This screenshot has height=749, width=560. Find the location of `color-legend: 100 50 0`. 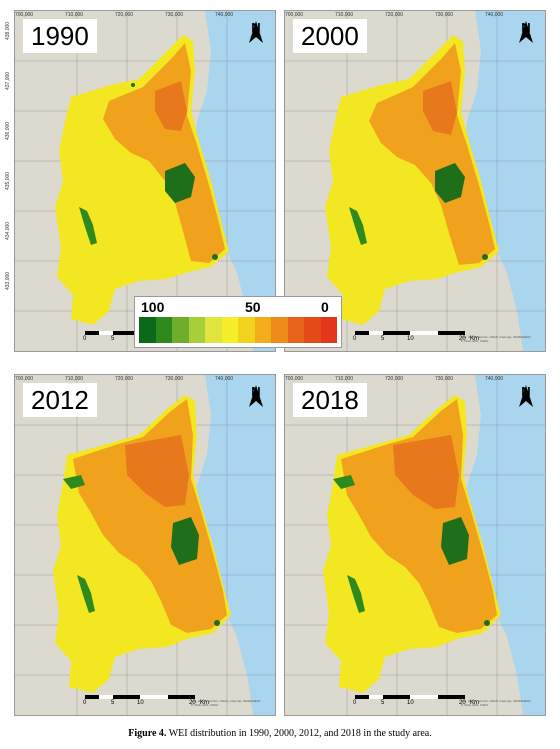

color-legend: 100 50 0 is located at coordinates (238, 322).